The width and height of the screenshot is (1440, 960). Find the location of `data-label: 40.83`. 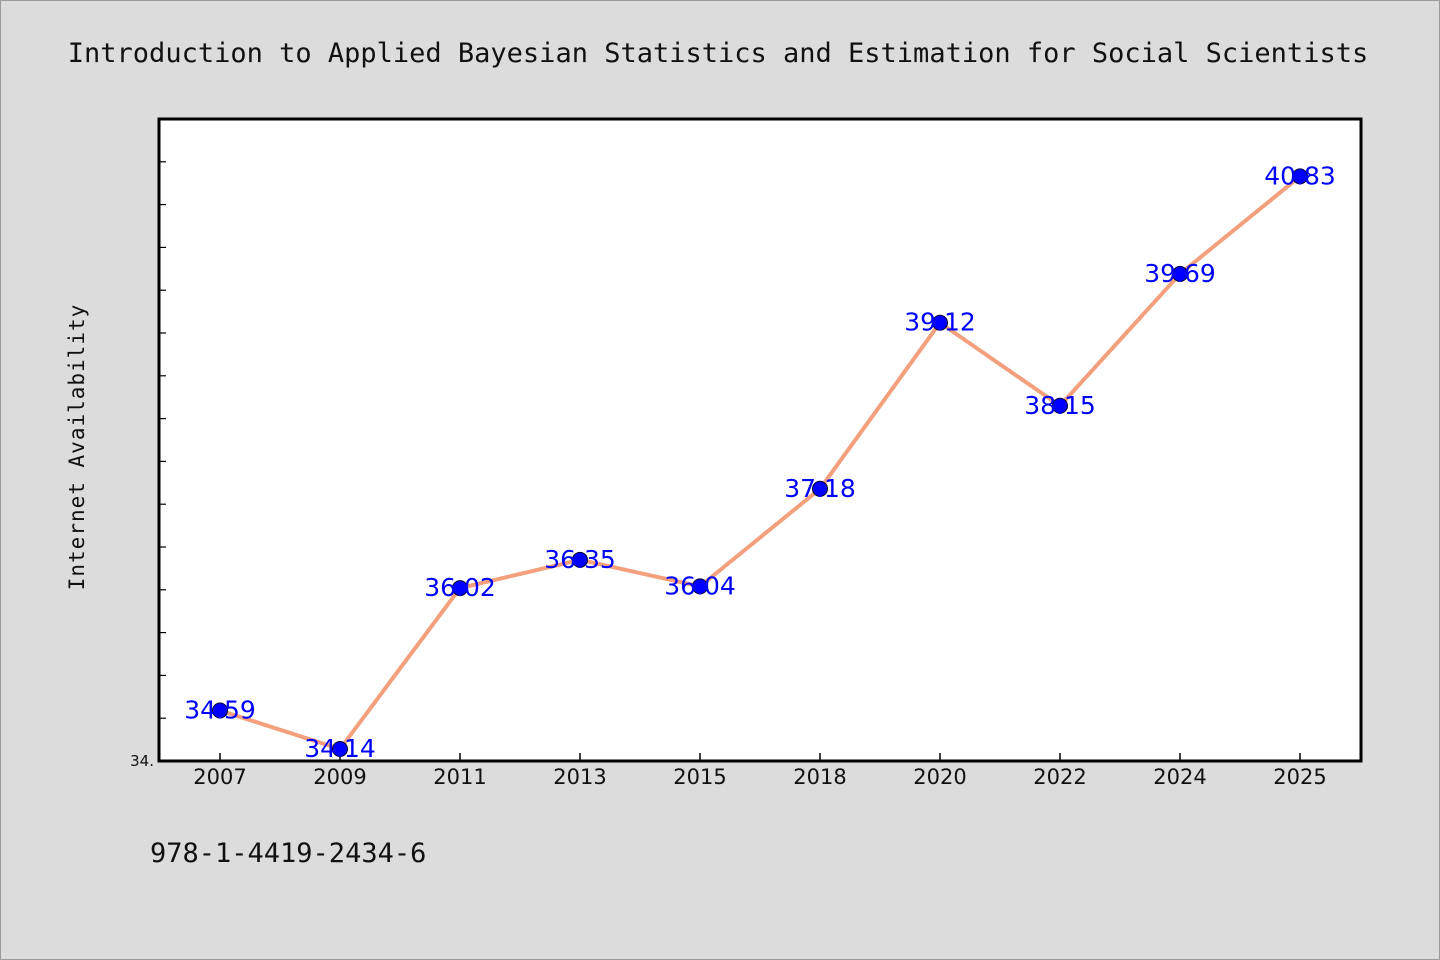

data-label: 40.83 is located at coordinates (1300, 175).